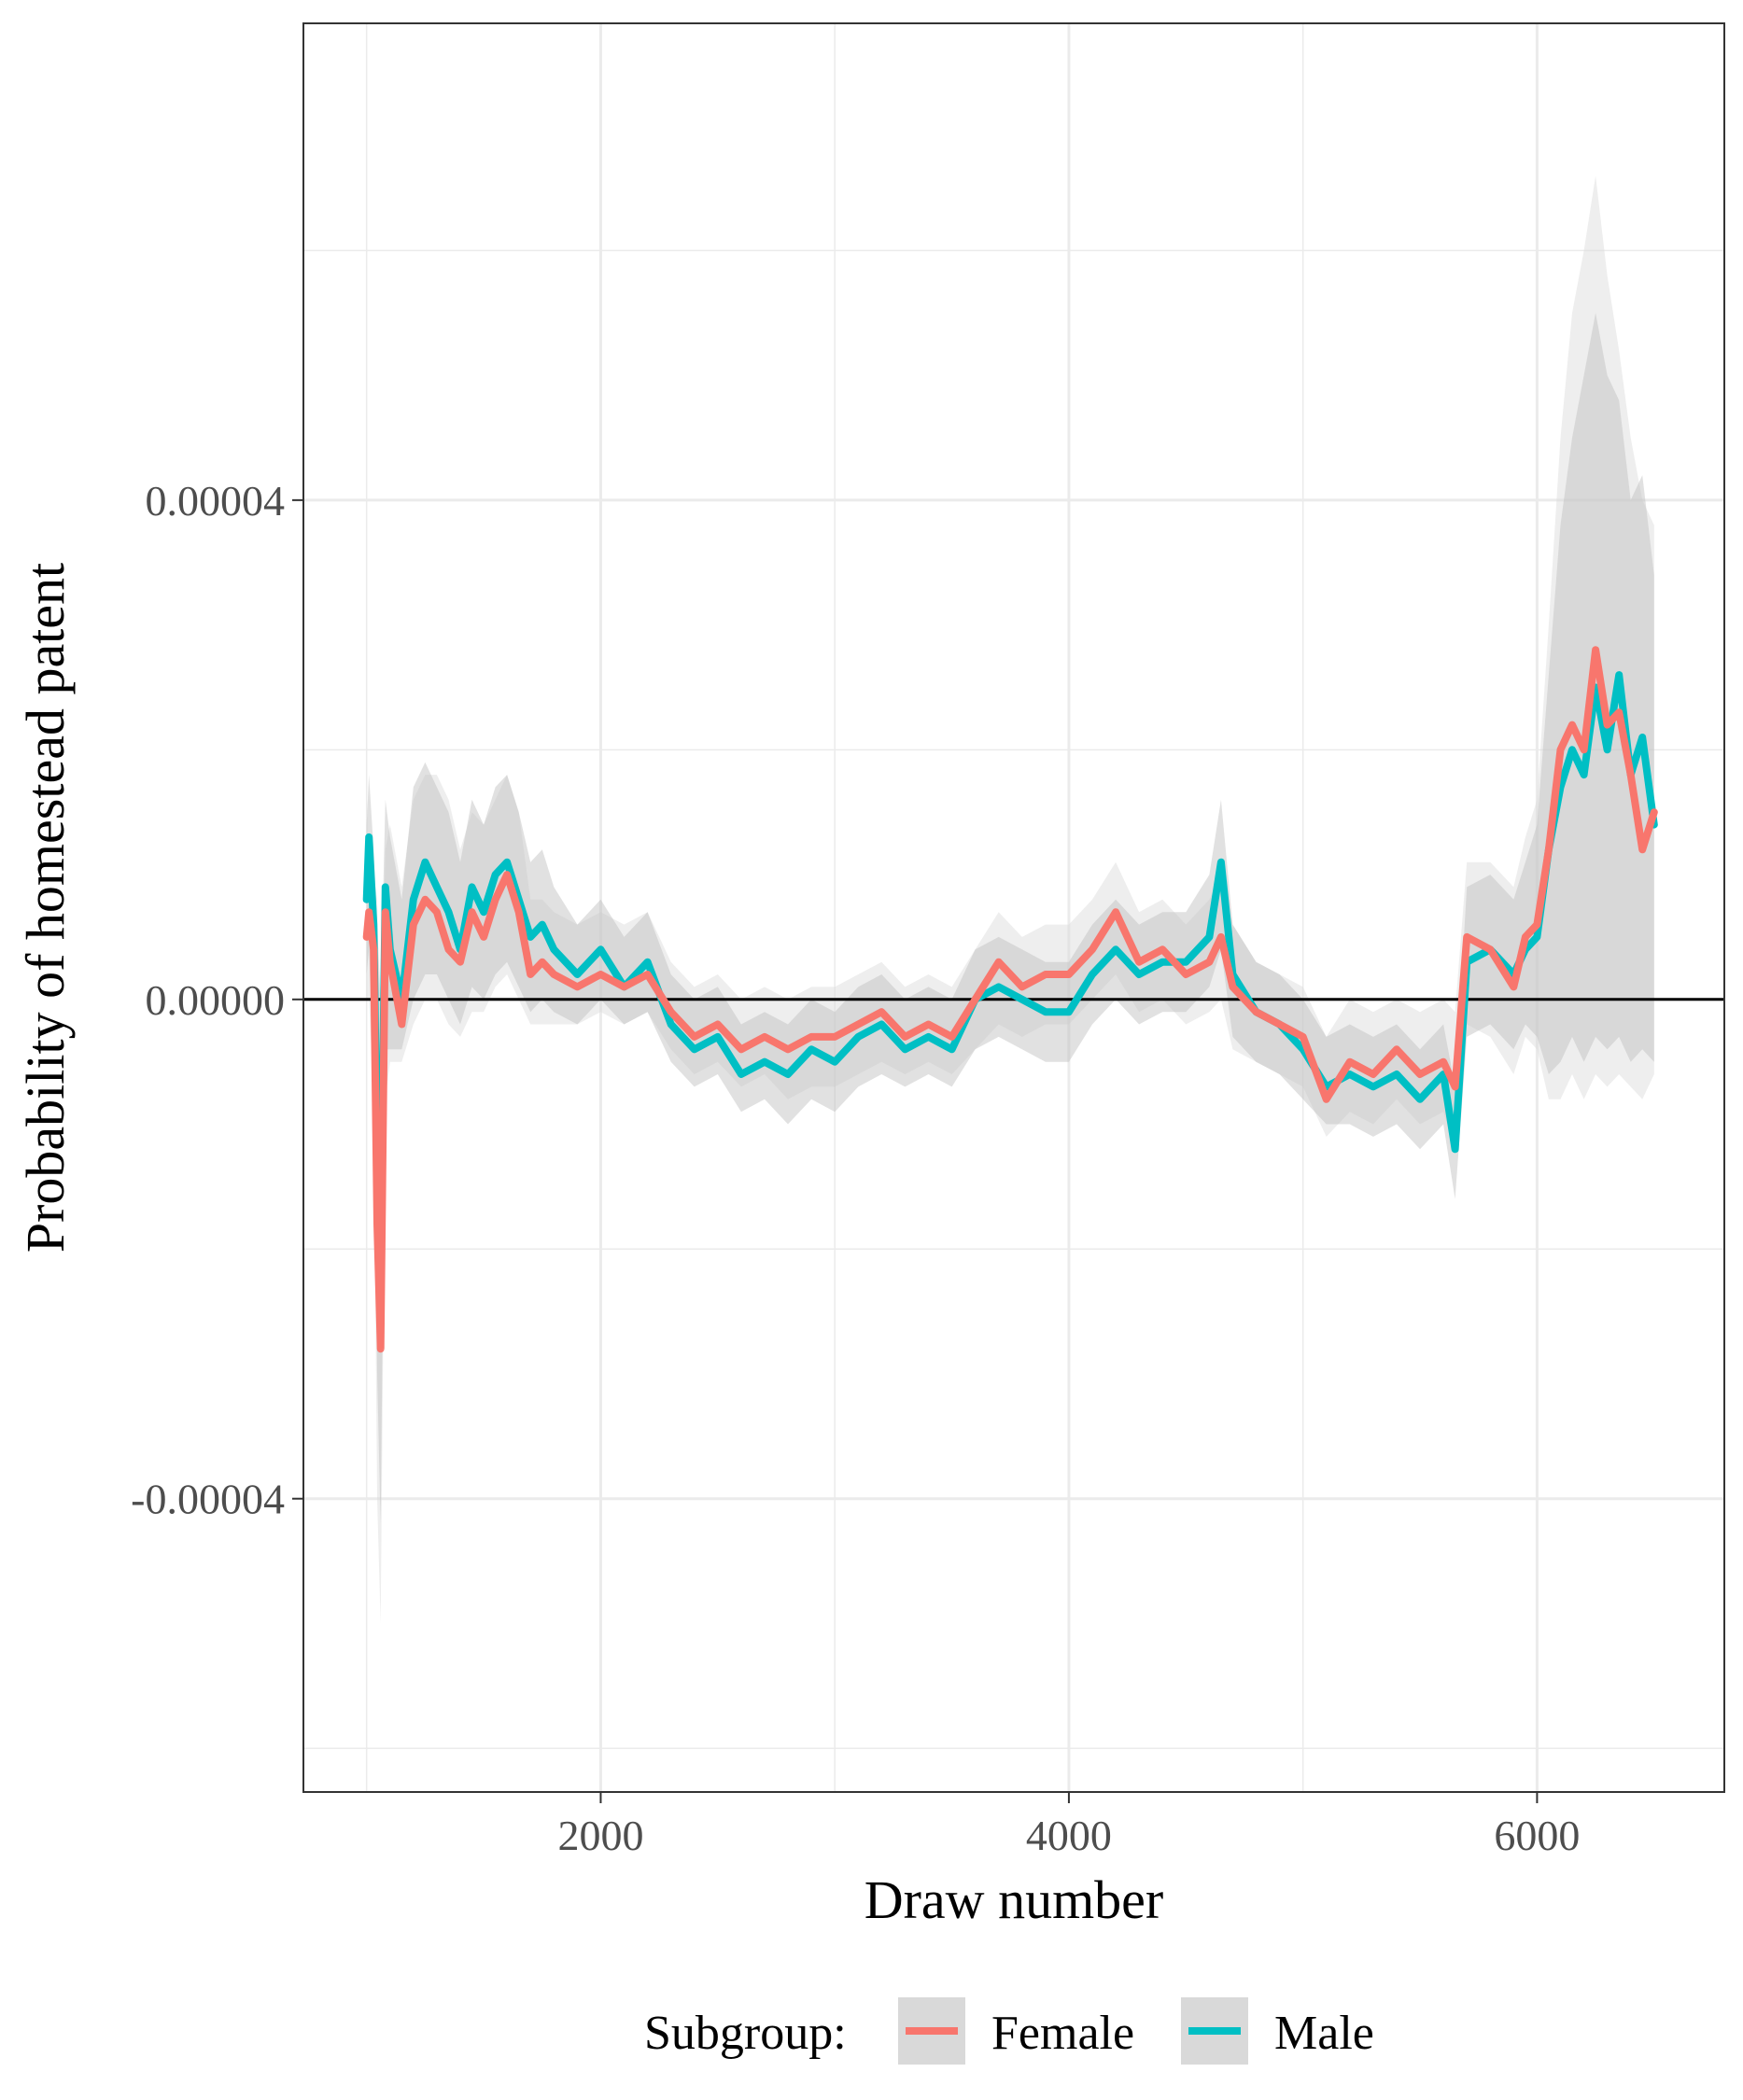 This screenshot has width=1743, height=2100. What do you see at coordinates (600, 1835) in the screenshot?
I see `x-tick-label: 2000` at bounding box center [600, 1835].